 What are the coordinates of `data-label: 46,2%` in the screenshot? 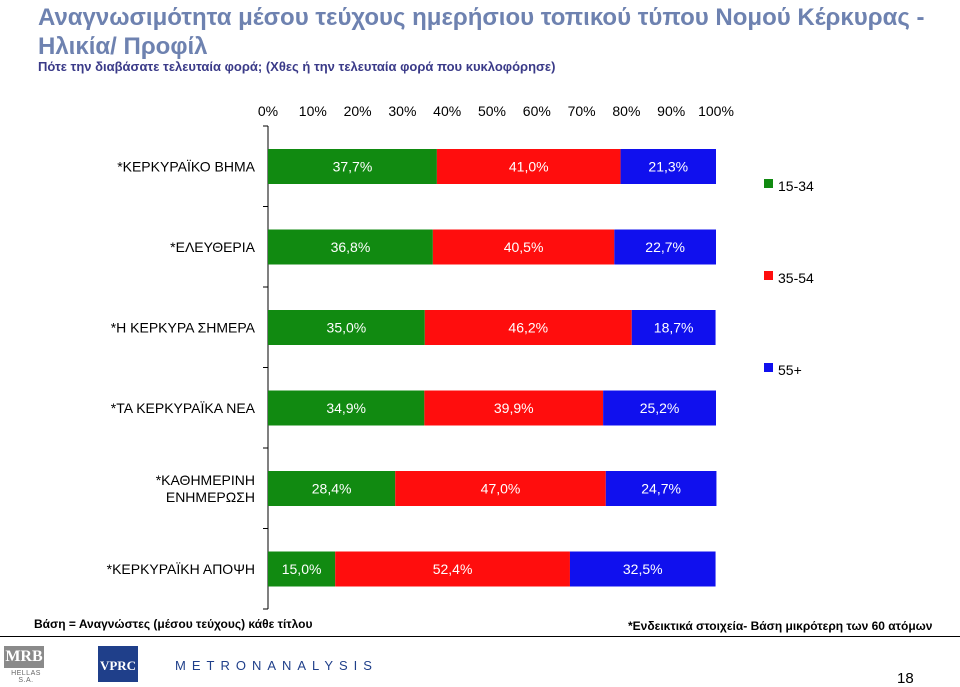 It's located at (528, 328).